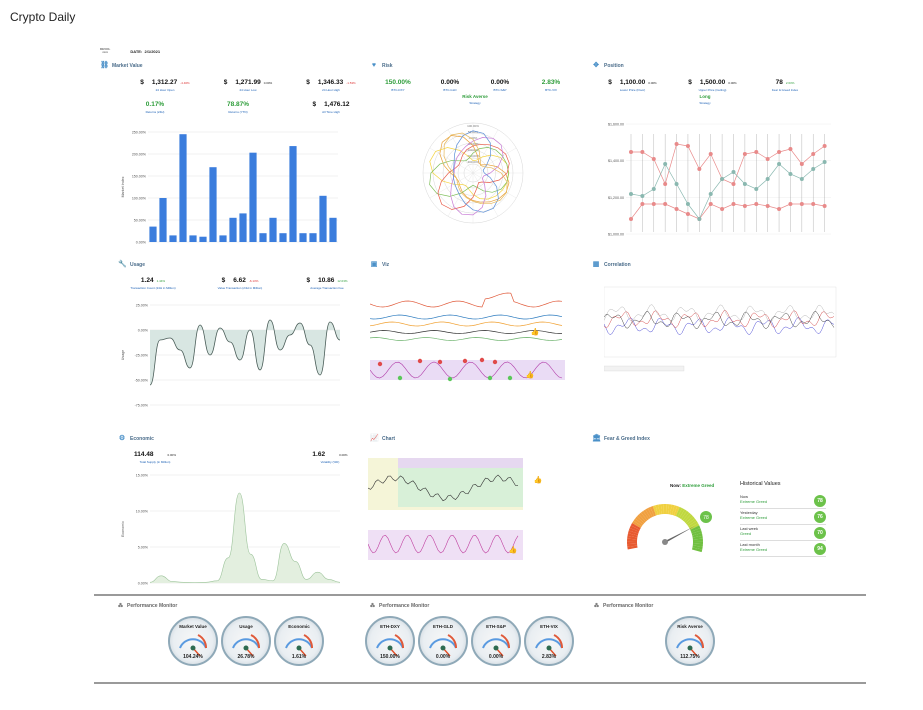  I want to click on tick-label: 100.00%, so click(473, 126).